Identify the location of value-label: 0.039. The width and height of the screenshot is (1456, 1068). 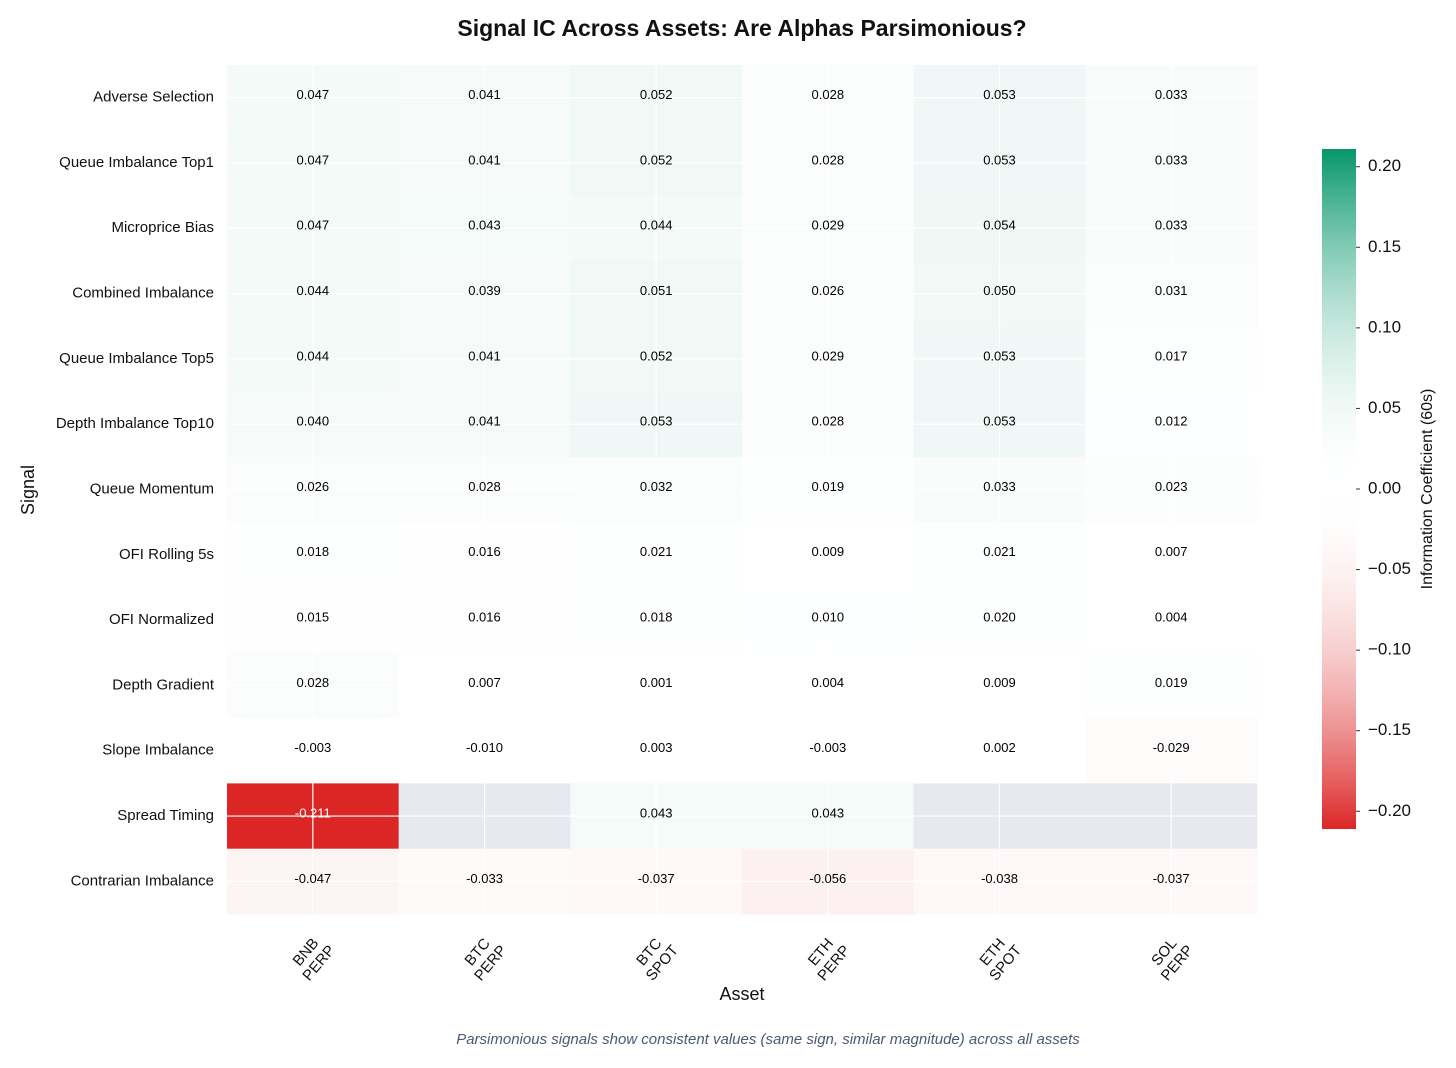
(484, 290).